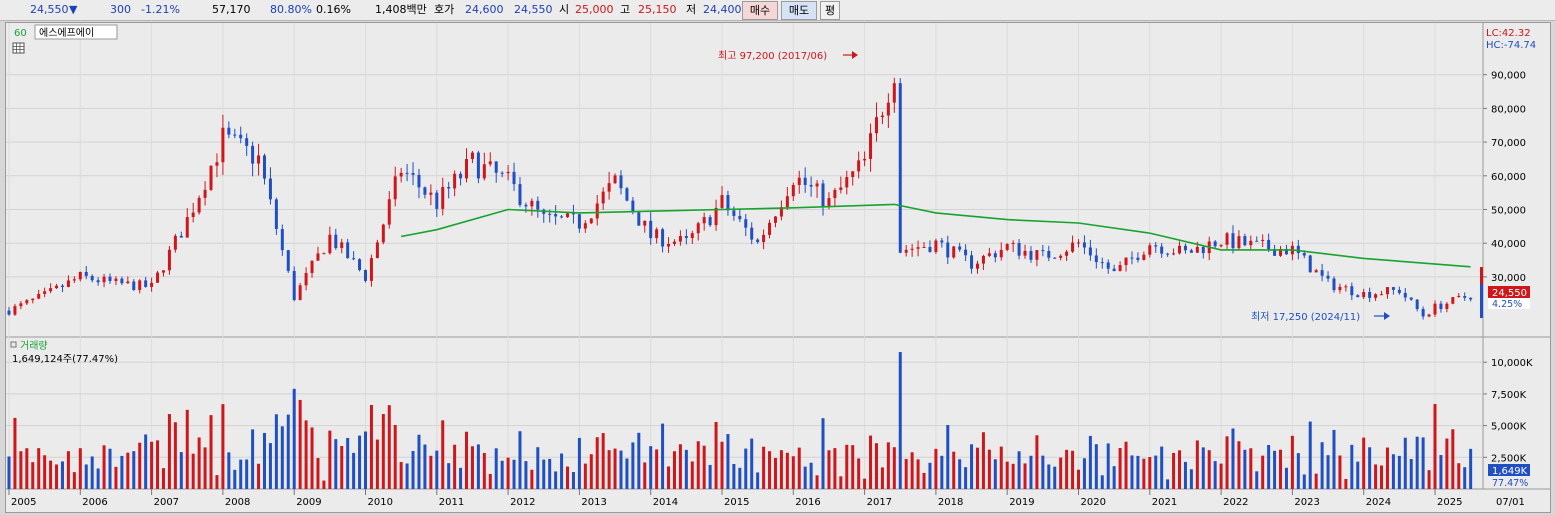 Image resolution: width=1555 pixels, height=515 pixels. What do you see at coordinates (760, 10) in the screenshot?
I see `buy-button: 매수` at bounding box center [760, 10].